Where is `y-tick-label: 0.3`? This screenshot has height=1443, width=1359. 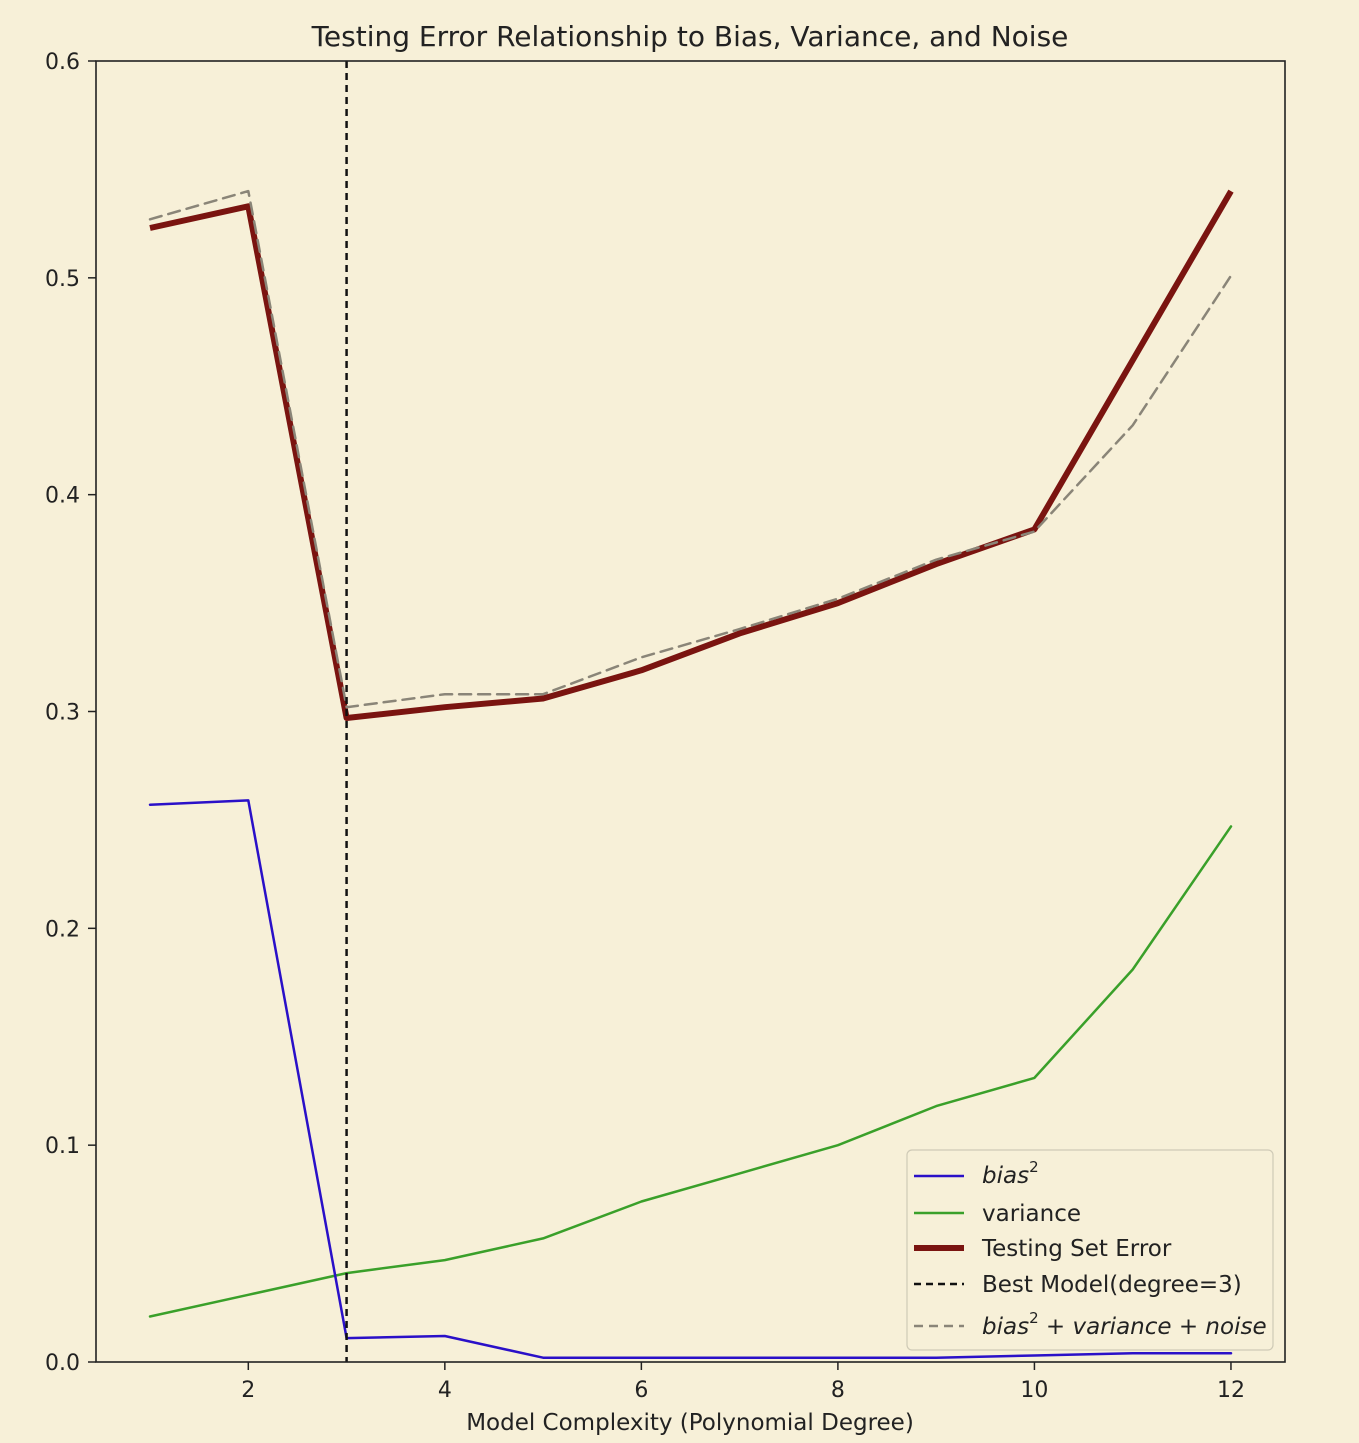 y-tick-label: 0.3 is located at coordinates (62, 713).